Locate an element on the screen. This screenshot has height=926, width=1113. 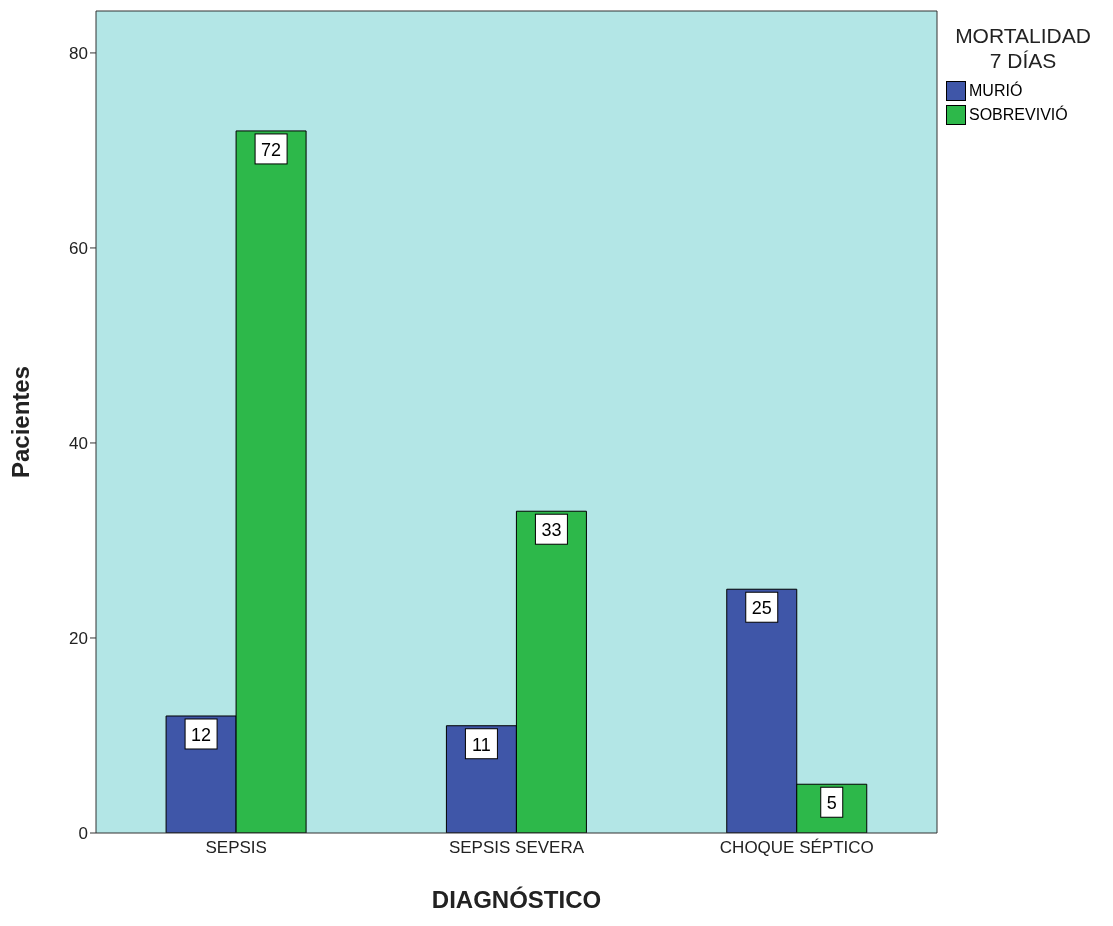
data-label: 72 is located at coordinates (271, 149).